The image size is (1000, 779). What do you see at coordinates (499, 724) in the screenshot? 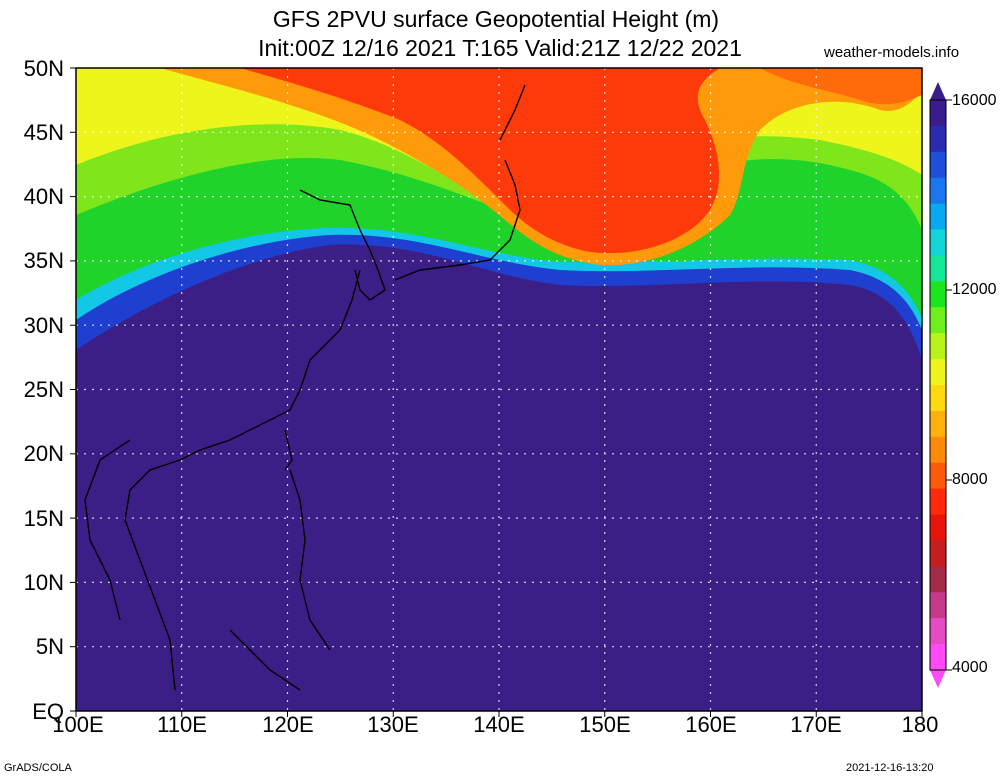
I see `lon-label: 140E` at bounding box center [499, 724].